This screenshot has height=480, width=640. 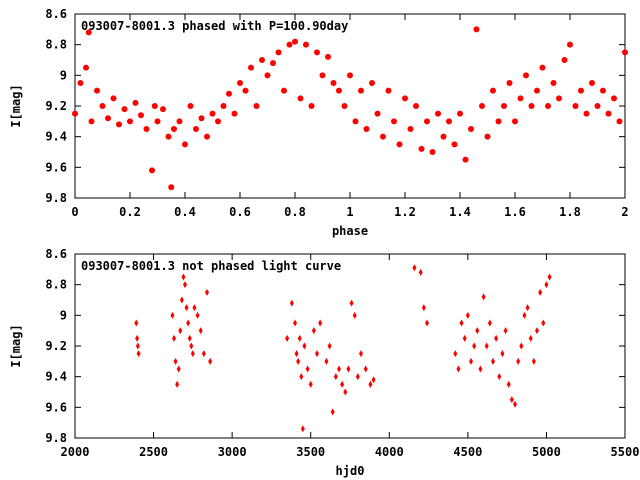 What do you see at coordinates (130, 212) in the screenshot?
I see `x-tick-label: 0.2` at bounding box center [130, 212].